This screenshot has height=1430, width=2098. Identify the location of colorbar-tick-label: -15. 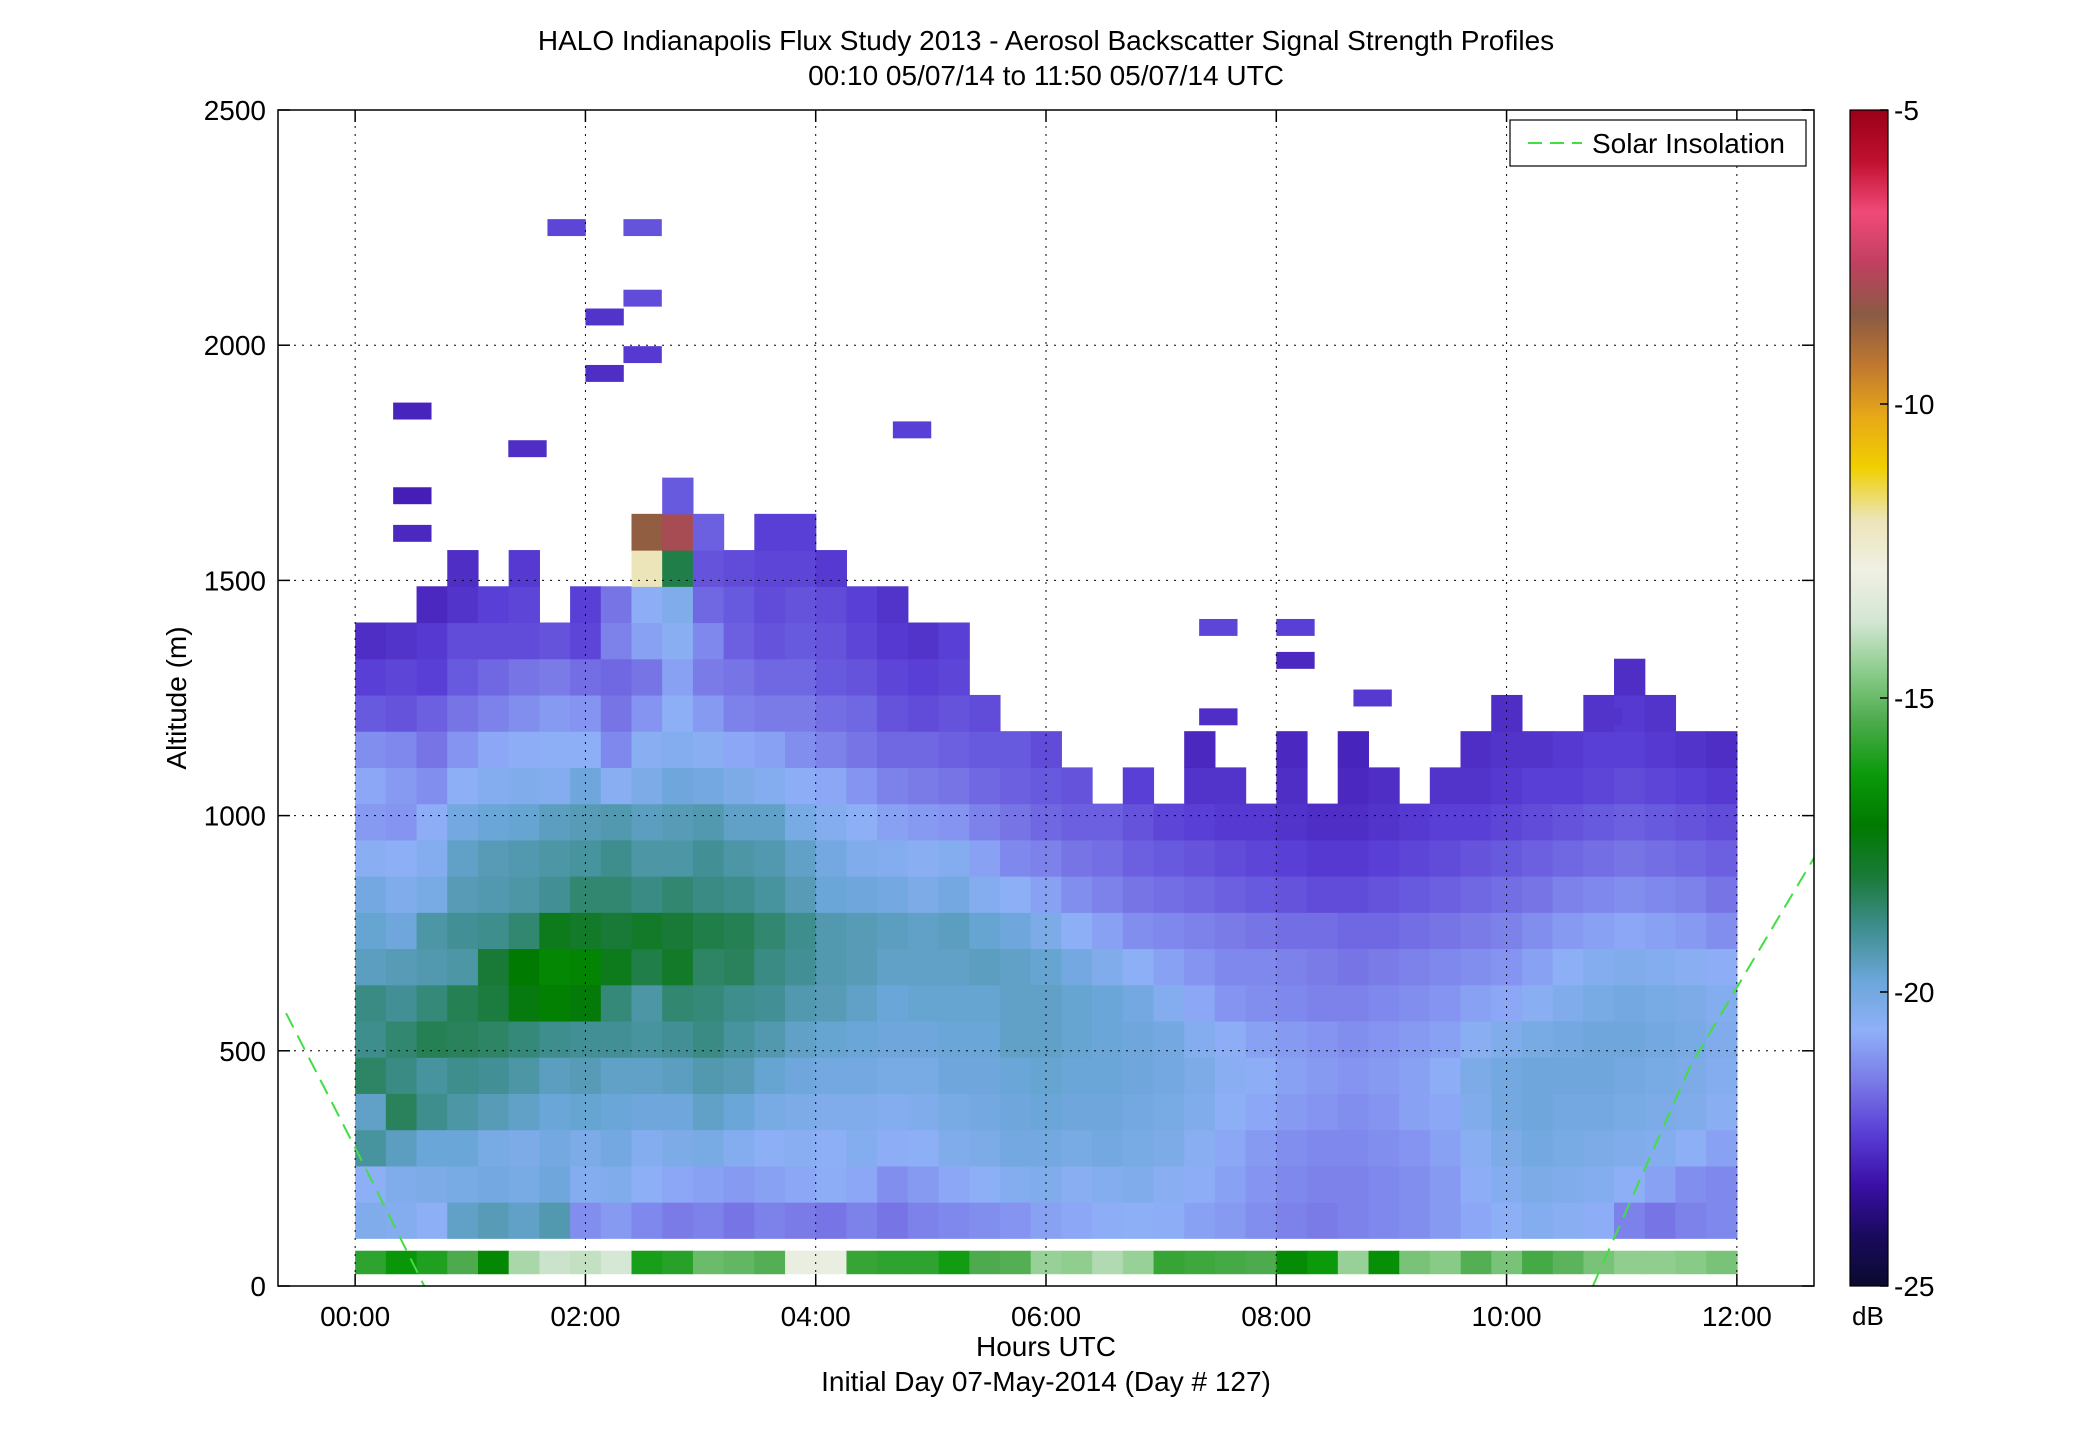
(1914, 698).